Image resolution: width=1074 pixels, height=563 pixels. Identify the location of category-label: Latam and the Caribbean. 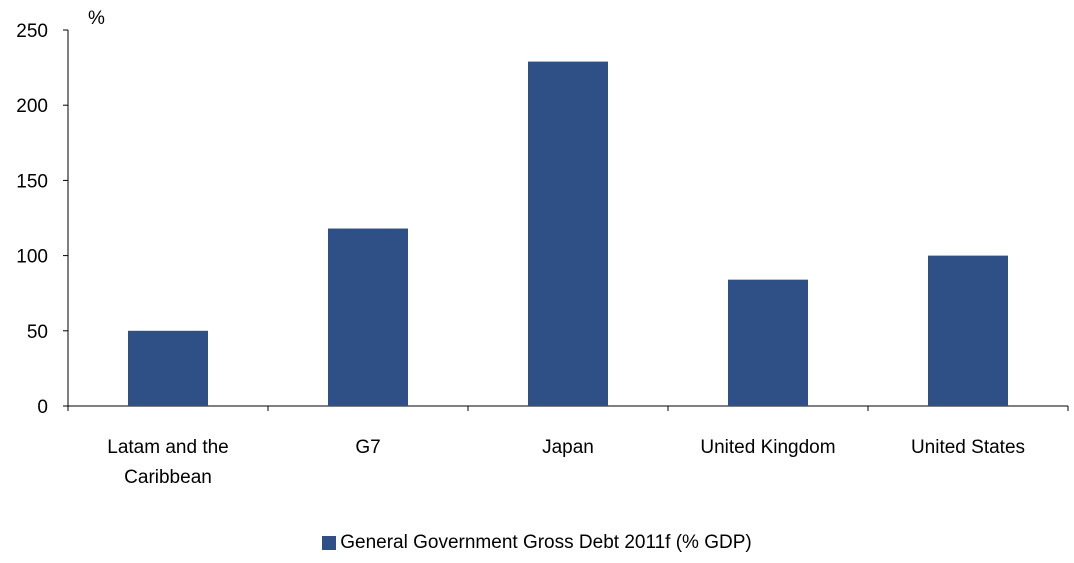
(167, 462).